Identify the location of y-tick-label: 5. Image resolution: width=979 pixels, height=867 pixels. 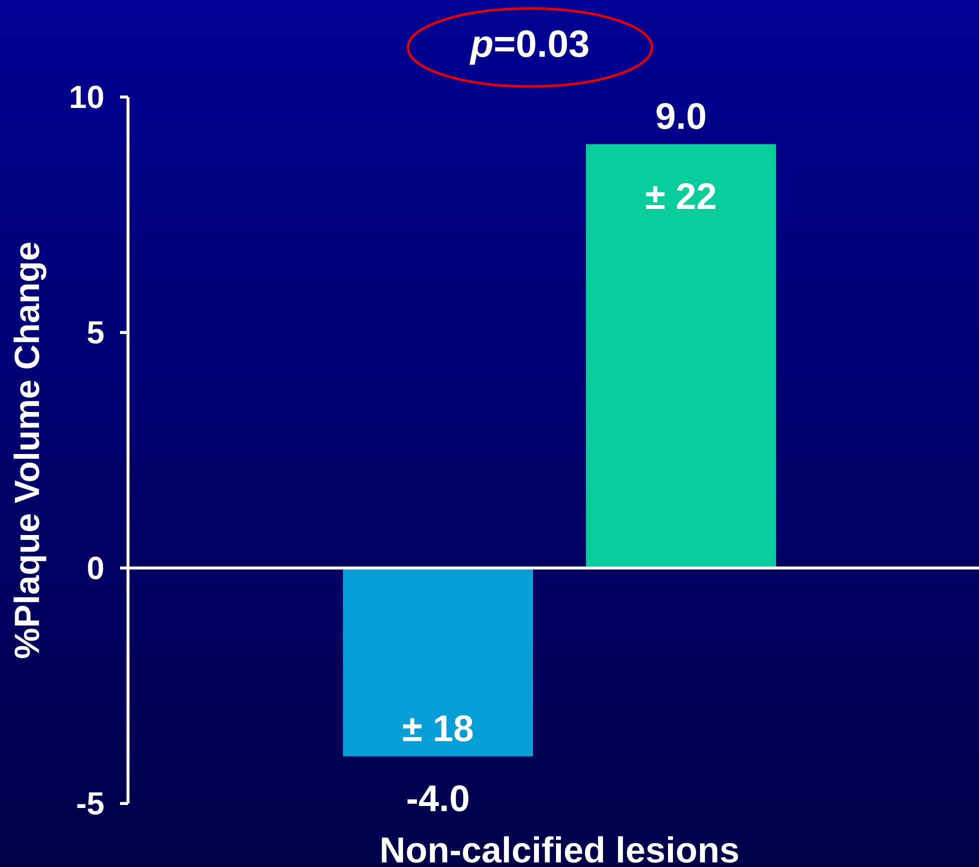
(96, 332).